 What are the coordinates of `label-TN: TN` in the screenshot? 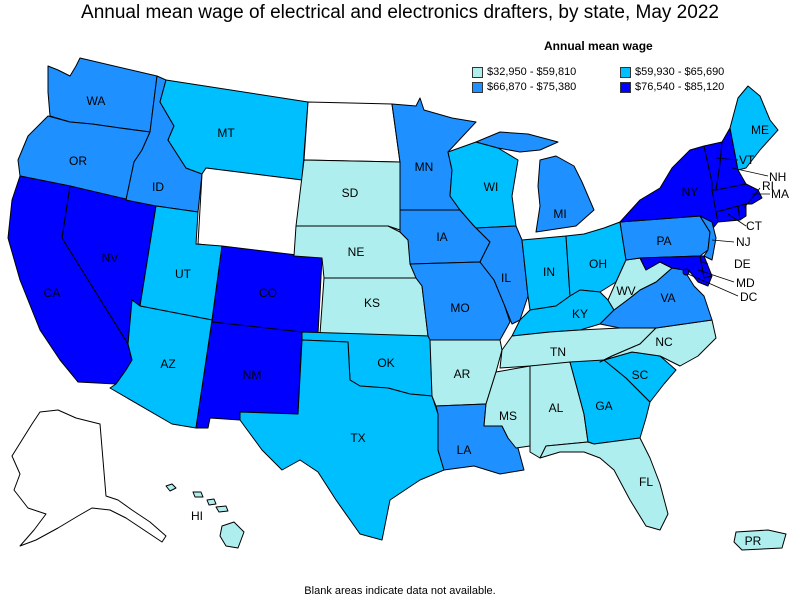 It's located at (558, 352).